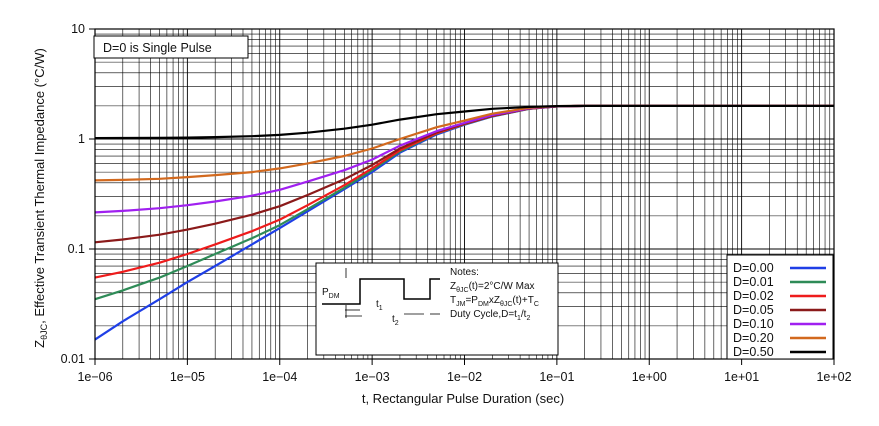 This screenshot has width=879, height=426. Describe the element at coordinates (187, 377) in the screenshot. I see `x-tick-label: 1e−05` at that location.